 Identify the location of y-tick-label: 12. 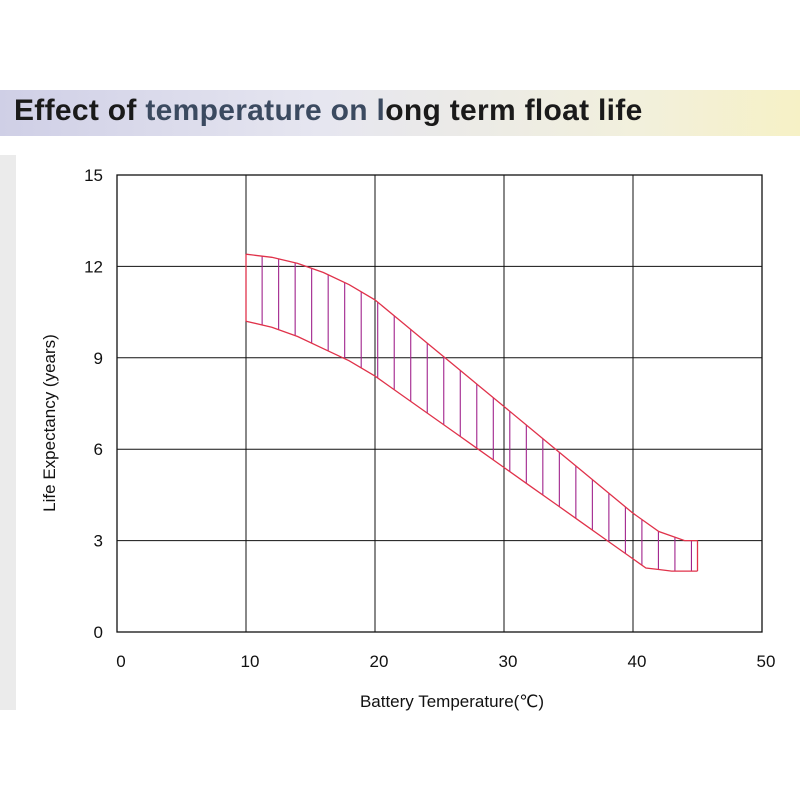
(93, 266).